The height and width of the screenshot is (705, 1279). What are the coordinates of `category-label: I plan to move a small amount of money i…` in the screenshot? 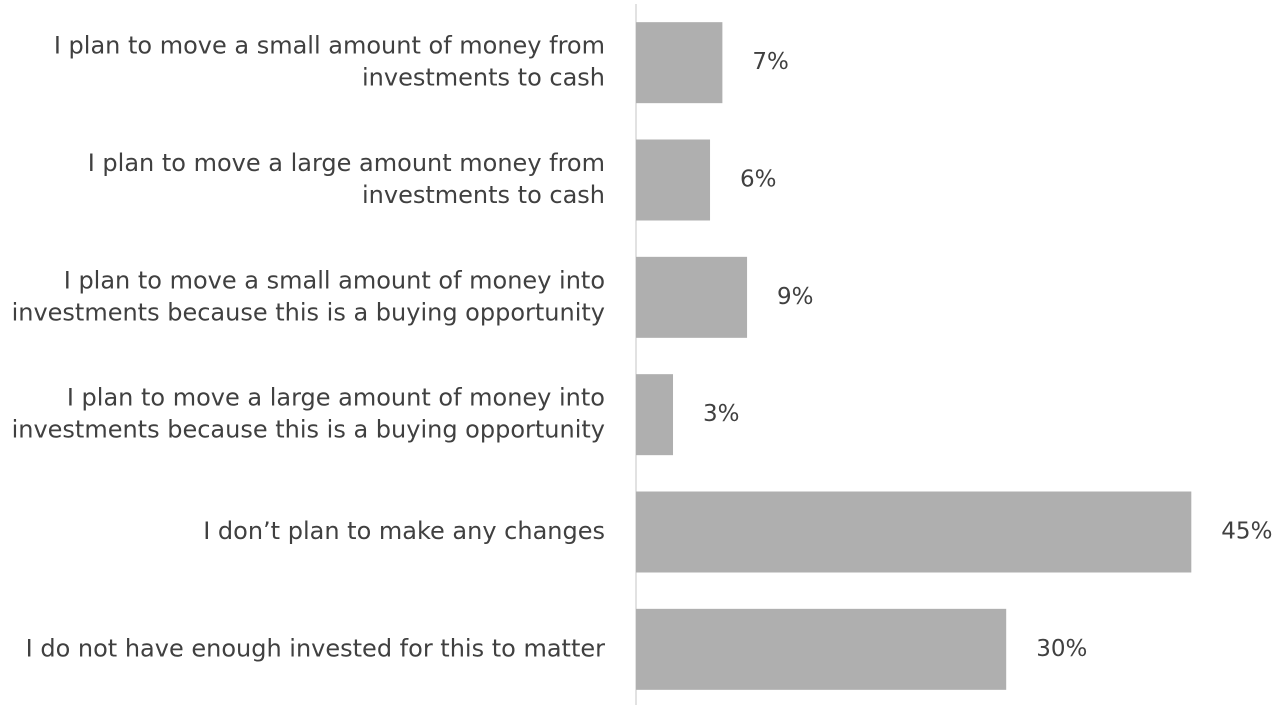 It's located at (308, 296).